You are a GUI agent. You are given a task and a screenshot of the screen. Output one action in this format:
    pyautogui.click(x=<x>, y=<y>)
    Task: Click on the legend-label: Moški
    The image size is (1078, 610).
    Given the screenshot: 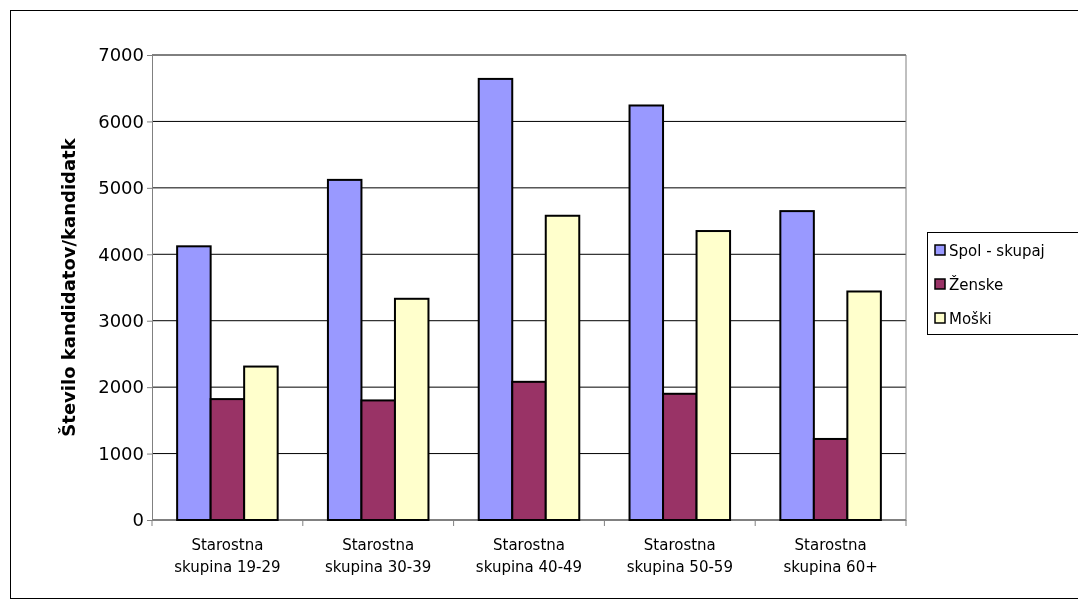 What is the action you would take?
    pyautogui.click(x=970, y=319)
    